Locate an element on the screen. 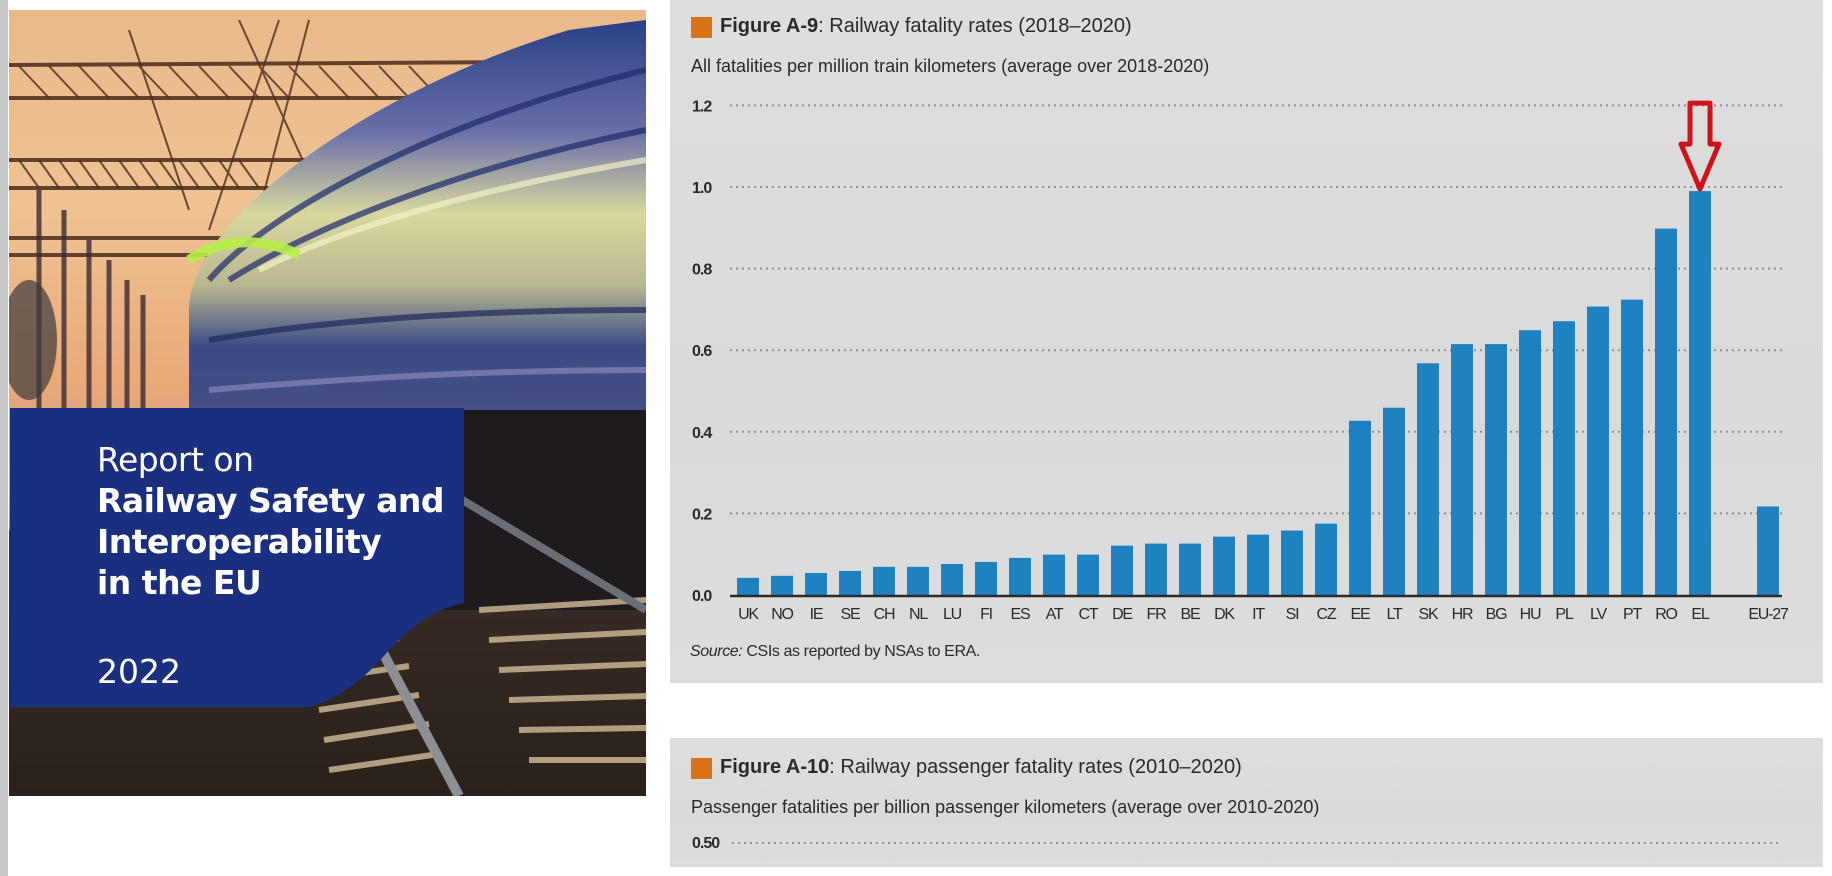 This screenshot has height=876, width=1832. x-tick-label: DE is located at coordinates (1122, 614).